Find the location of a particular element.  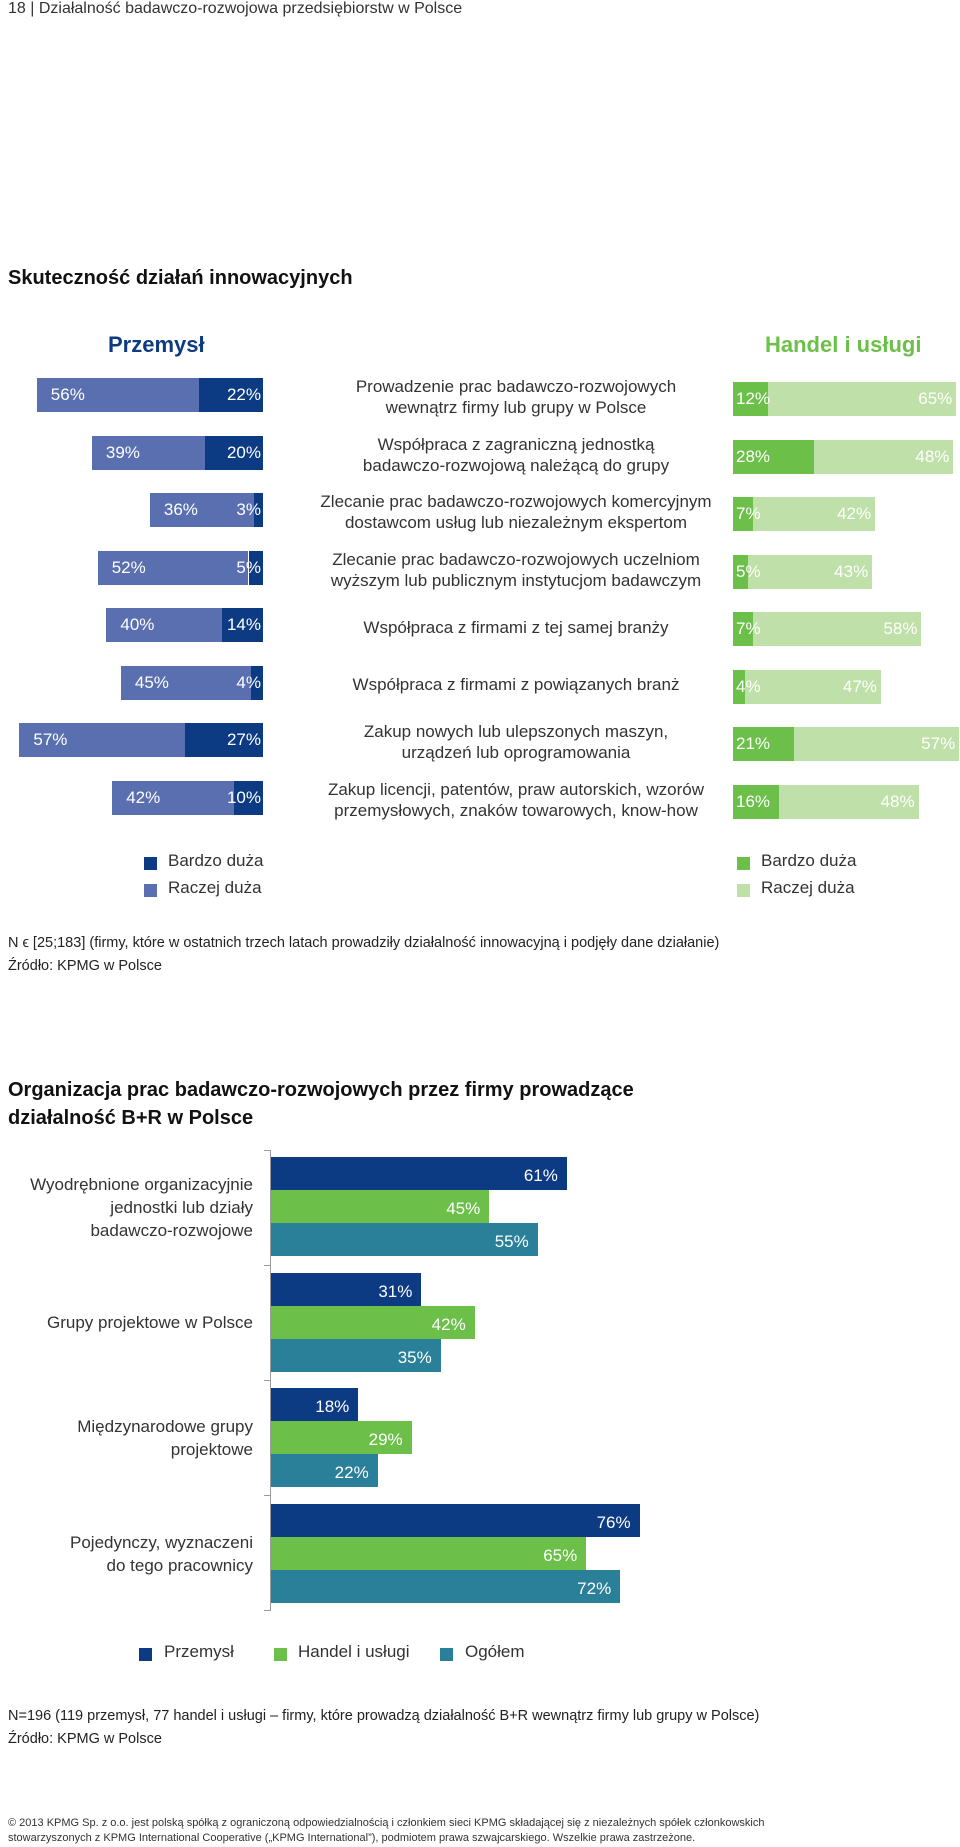

trade-value-rather-high: 58% is located at coordinates (900, 628).